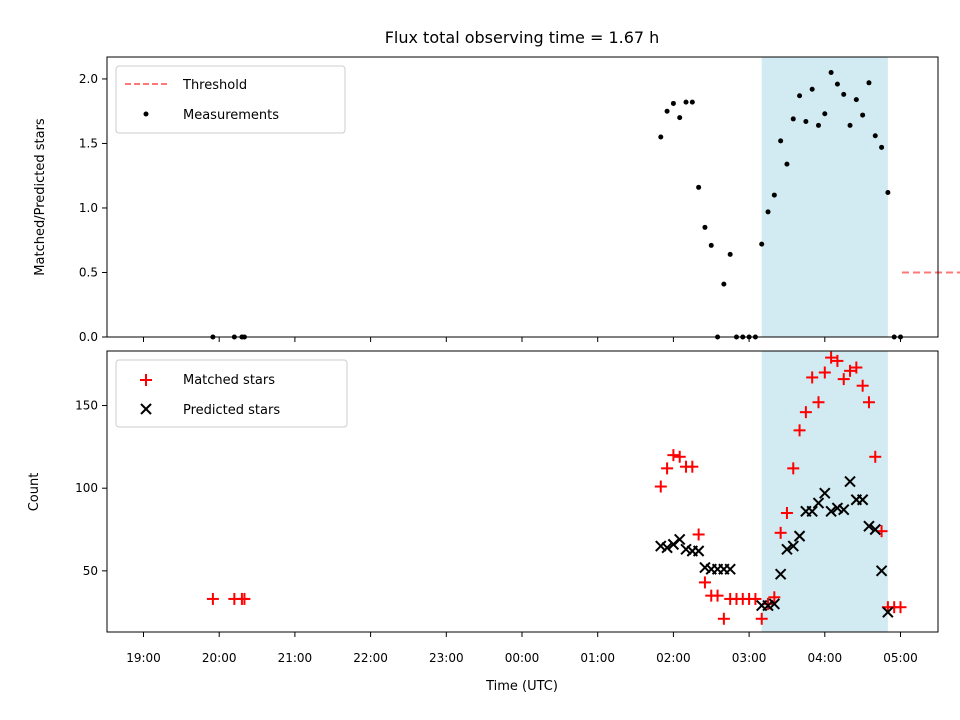 The width and height of the screenshot is (960, 720). I want to click on x-axis-label: Time (UTC), so click(521, 686).